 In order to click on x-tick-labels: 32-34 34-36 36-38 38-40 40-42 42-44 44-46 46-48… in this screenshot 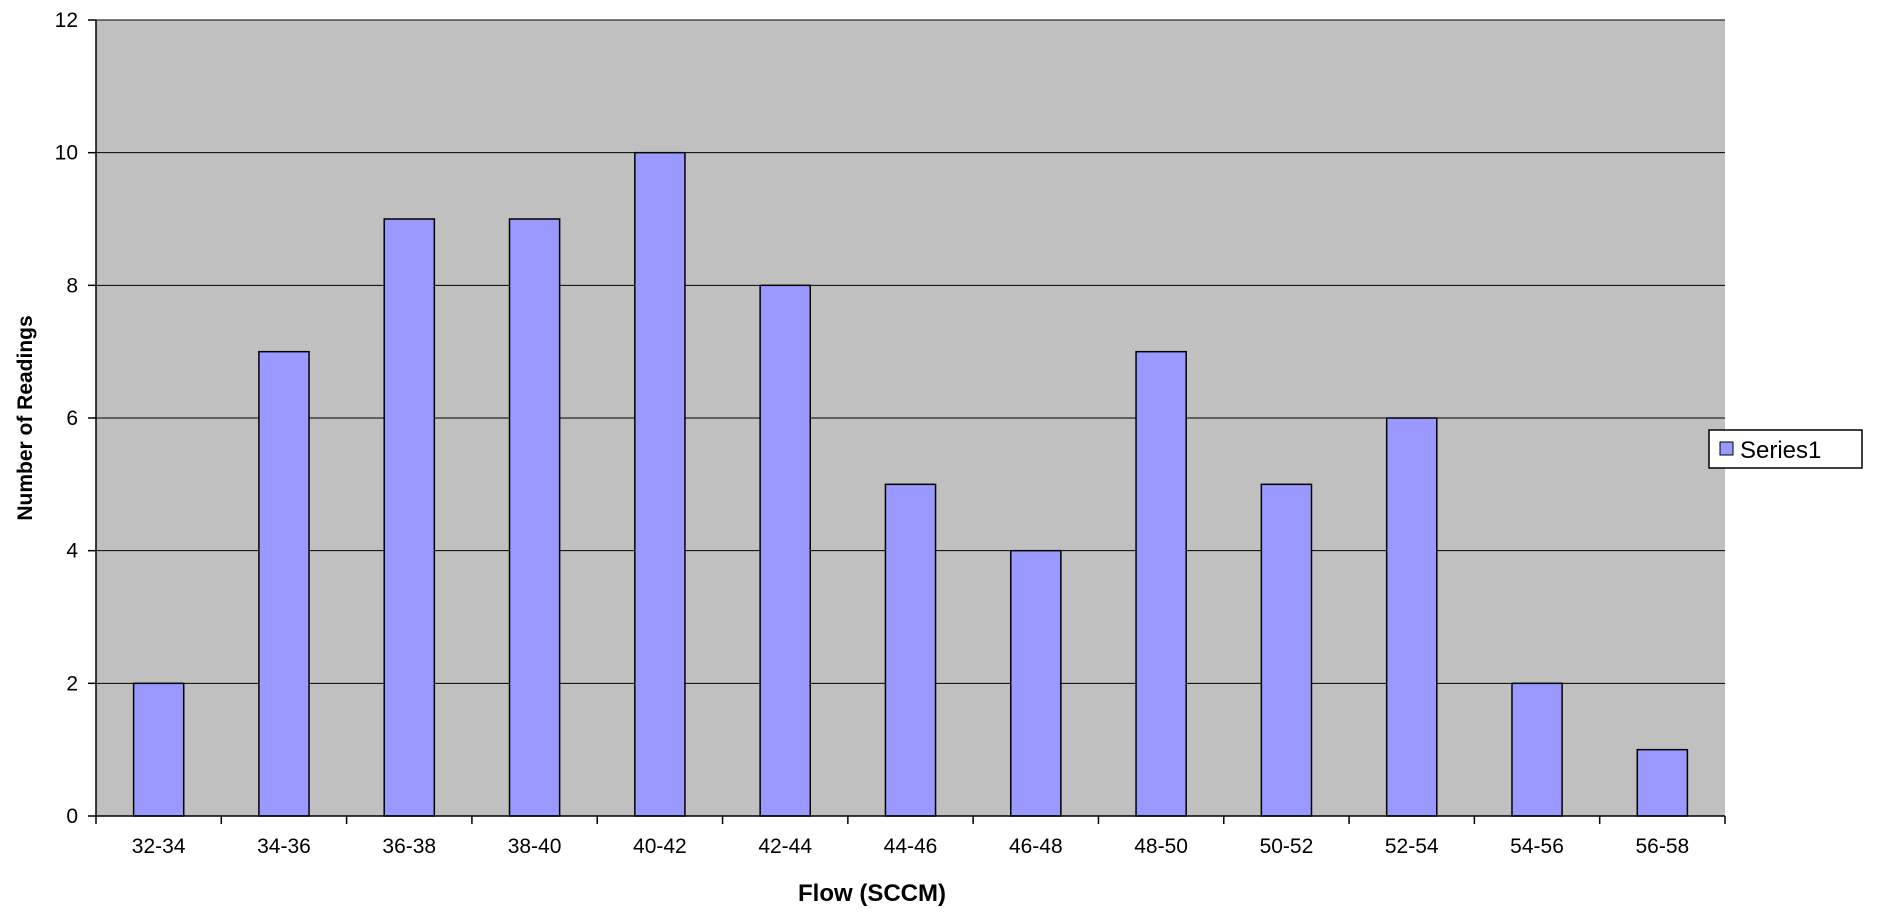, I will do `click(910, 846)`.